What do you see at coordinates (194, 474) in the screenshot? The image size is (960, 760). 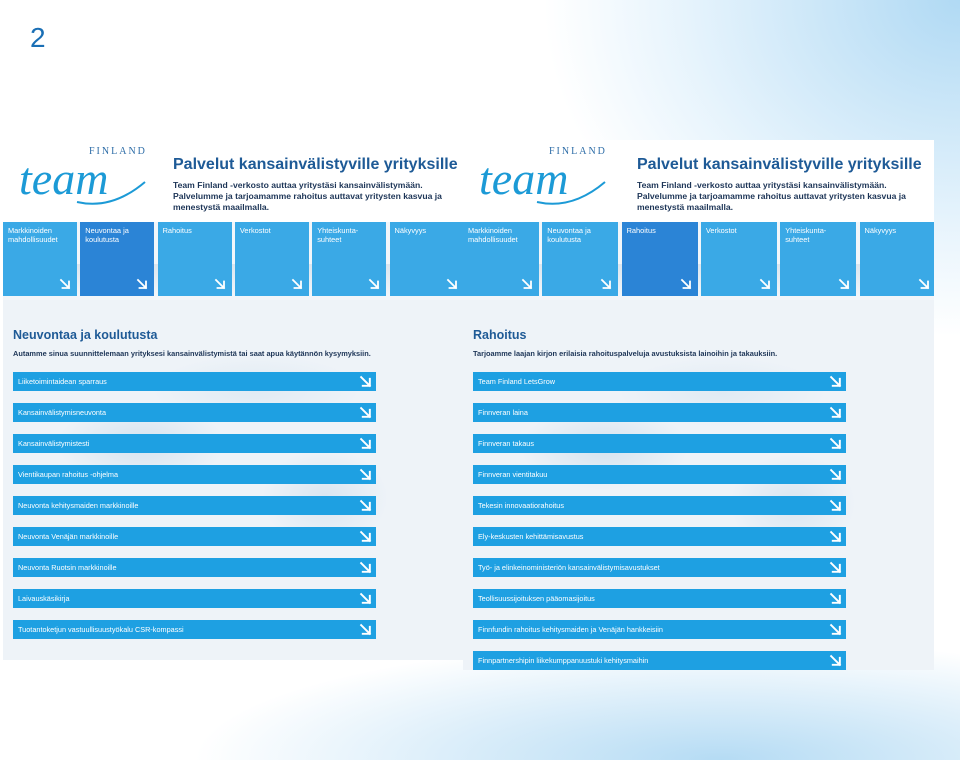 I see `link-item: Vientikaupan rahoitus -ohjelma` at bounding box center [194, 474].